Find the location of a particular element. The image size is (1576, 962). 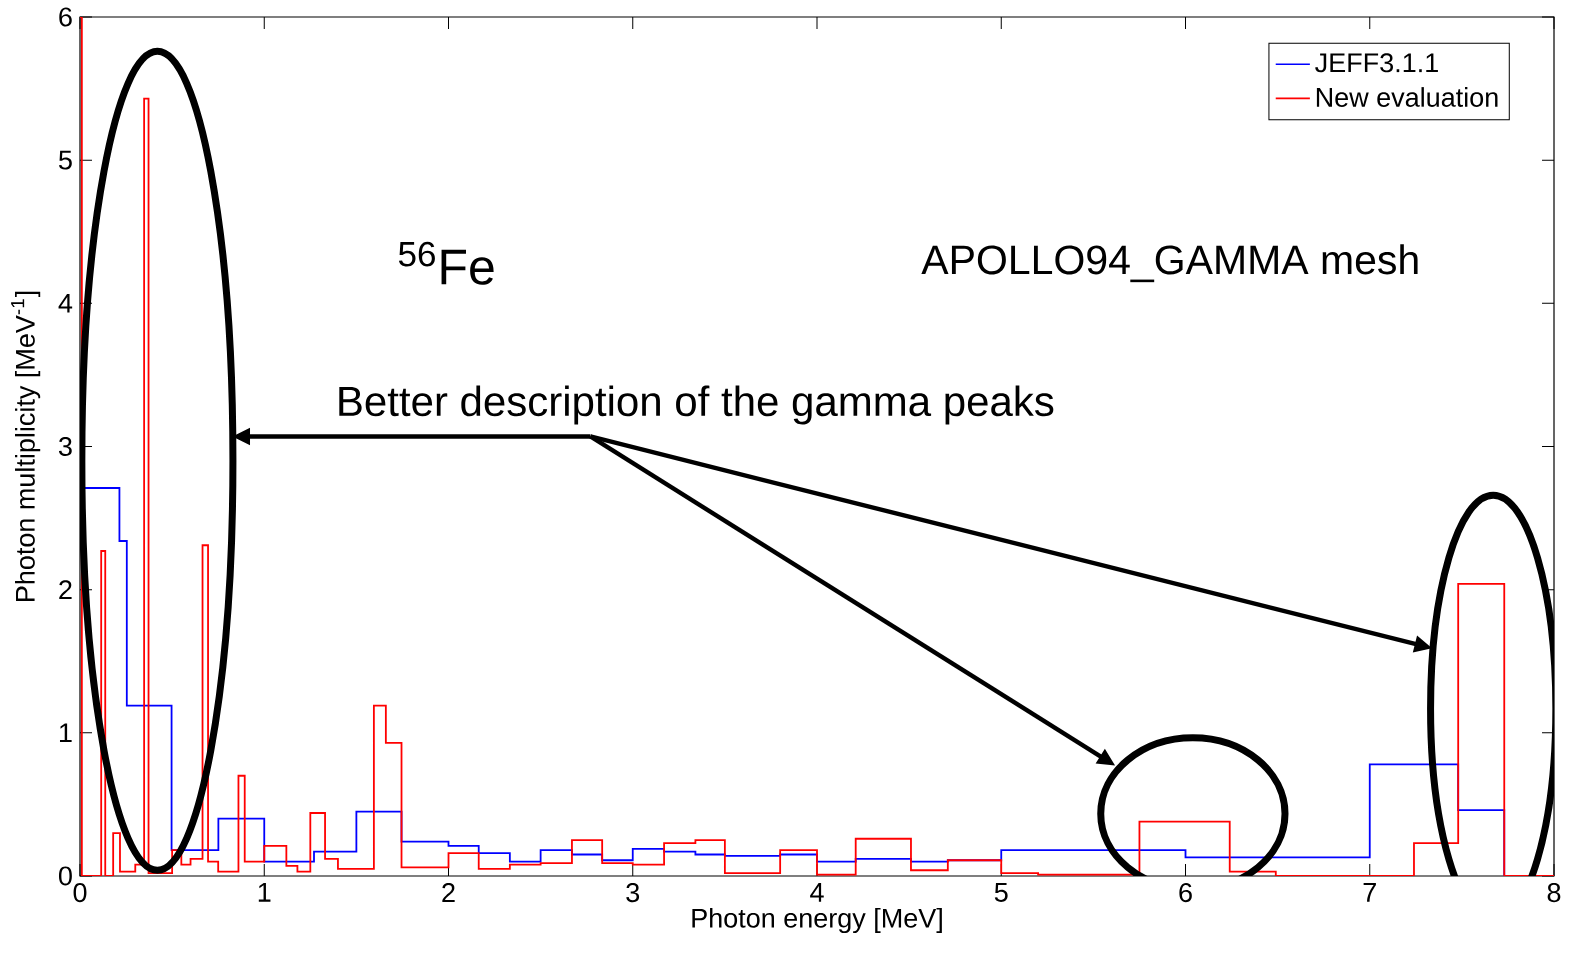

x-tick-label: 3 is located at coordinates (633, 893).